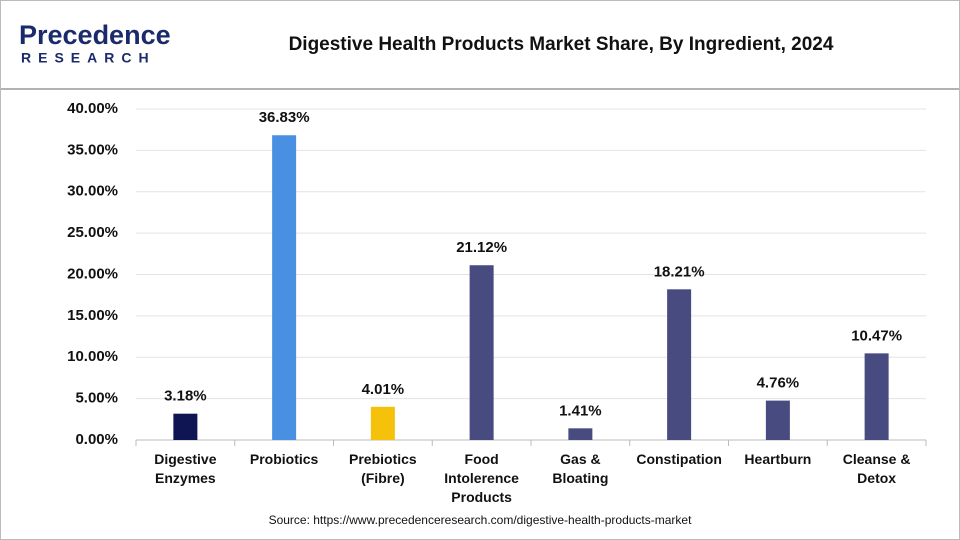 This screenshot has width=960, height=540. What do you see at coordinates (92, 149) in the screenshot?
I see `y-tick-label: 35.00%` at bounding box center [92, 149].